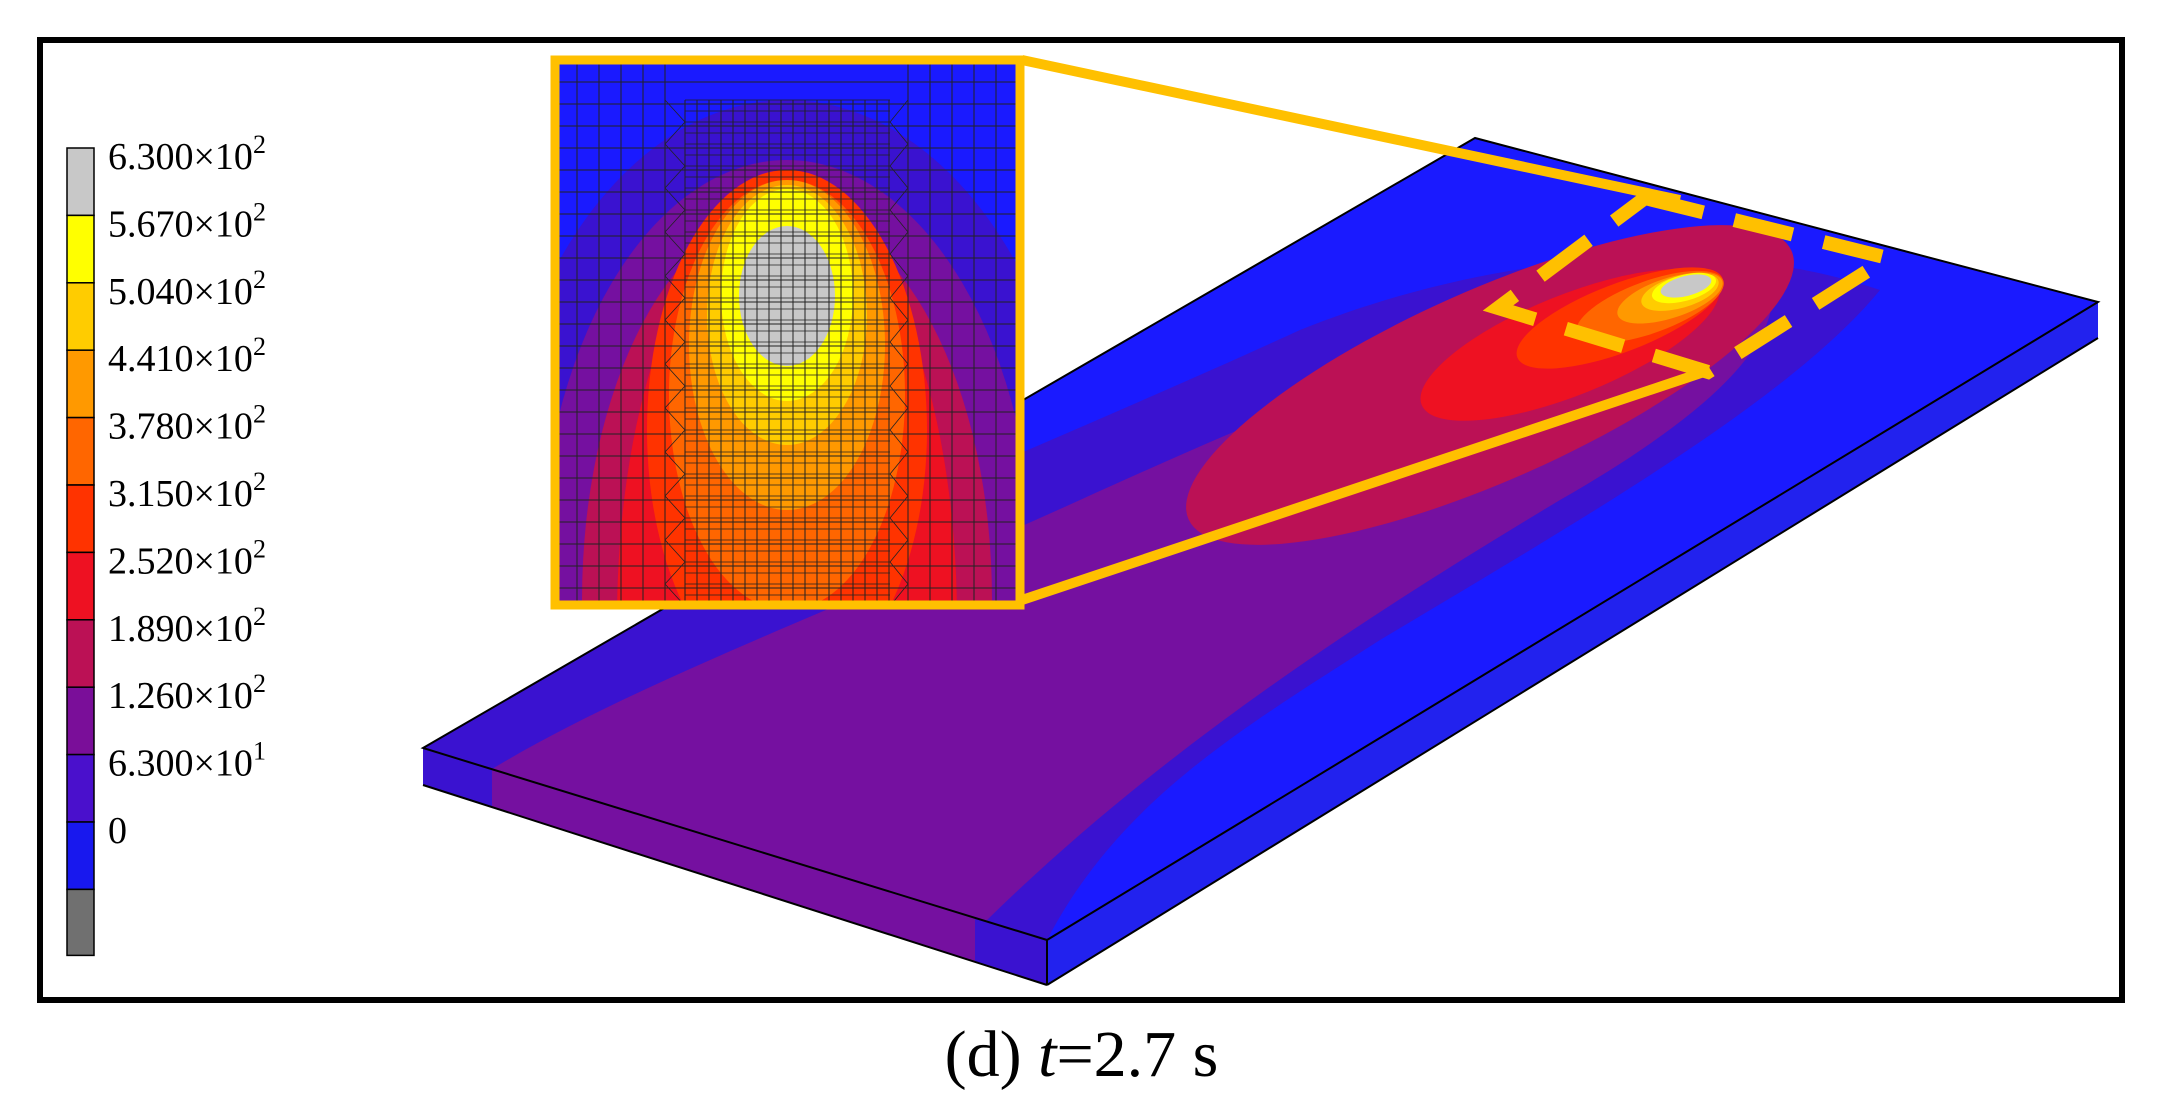 The width and height of the screenshot is (2163, 1106). What do you see at coordinates (787, 296) in the screenshot?
I see `inset-molten-pool` at bounding box center [787, 296].